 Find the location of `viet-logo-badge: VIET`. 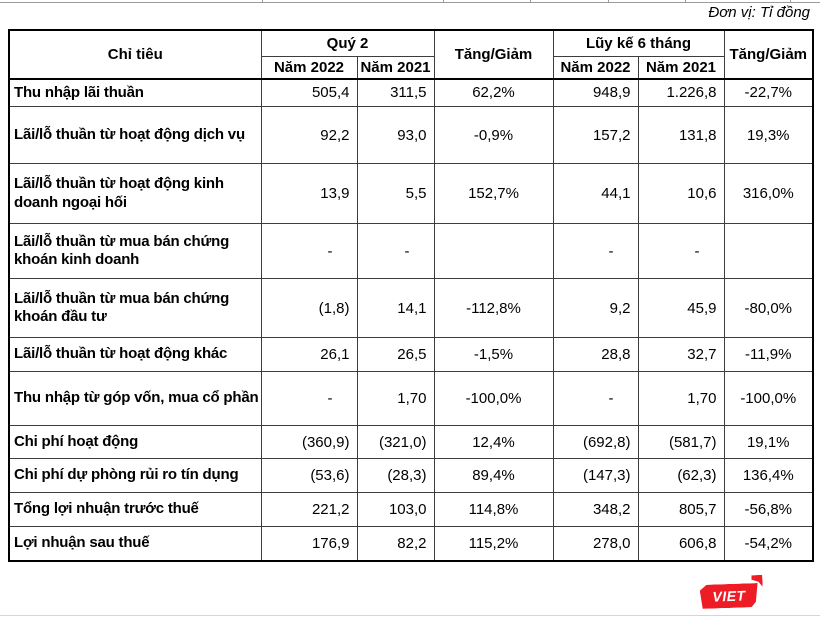

viet-logo-badge: VIET is located at coordinates (729, 596).